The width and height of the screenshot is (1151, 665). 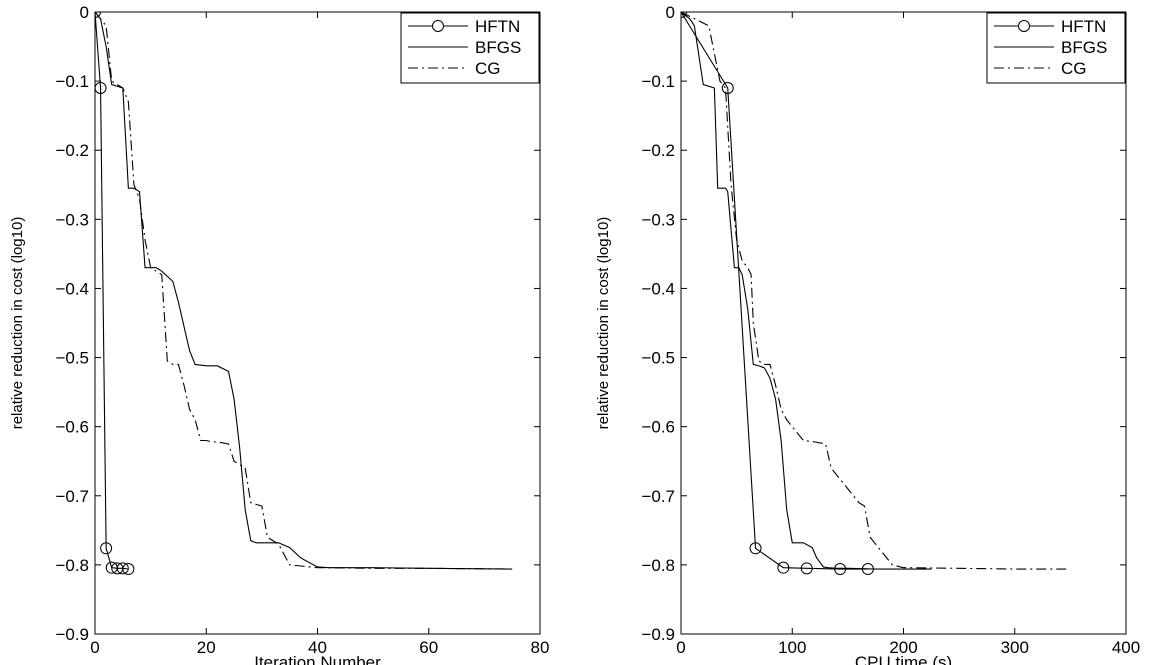 What do you see at coordinates (540, 647) in the screenshot?
I see `x-tick-label: 80` at bounding box center [540, 647].